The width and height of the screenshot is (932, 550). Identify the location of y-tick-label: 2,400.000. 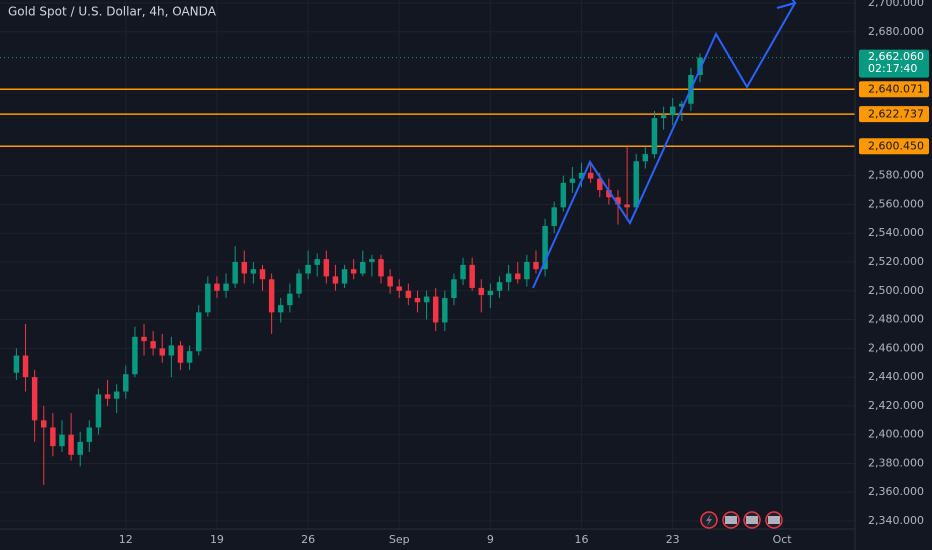
(896, 434).